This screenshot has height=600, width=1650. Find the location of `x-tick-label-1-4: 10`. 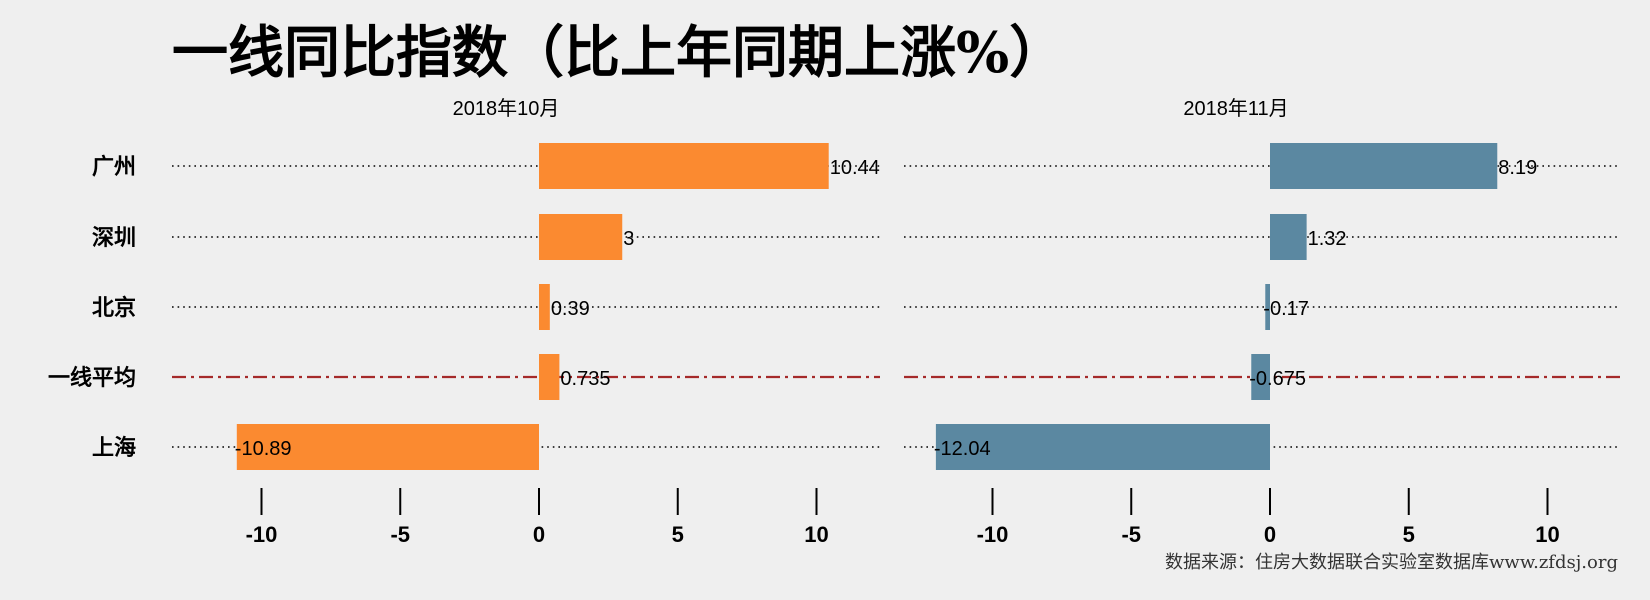

x-tick-label-1-4: 10 is located at coordinates (1547, 534).